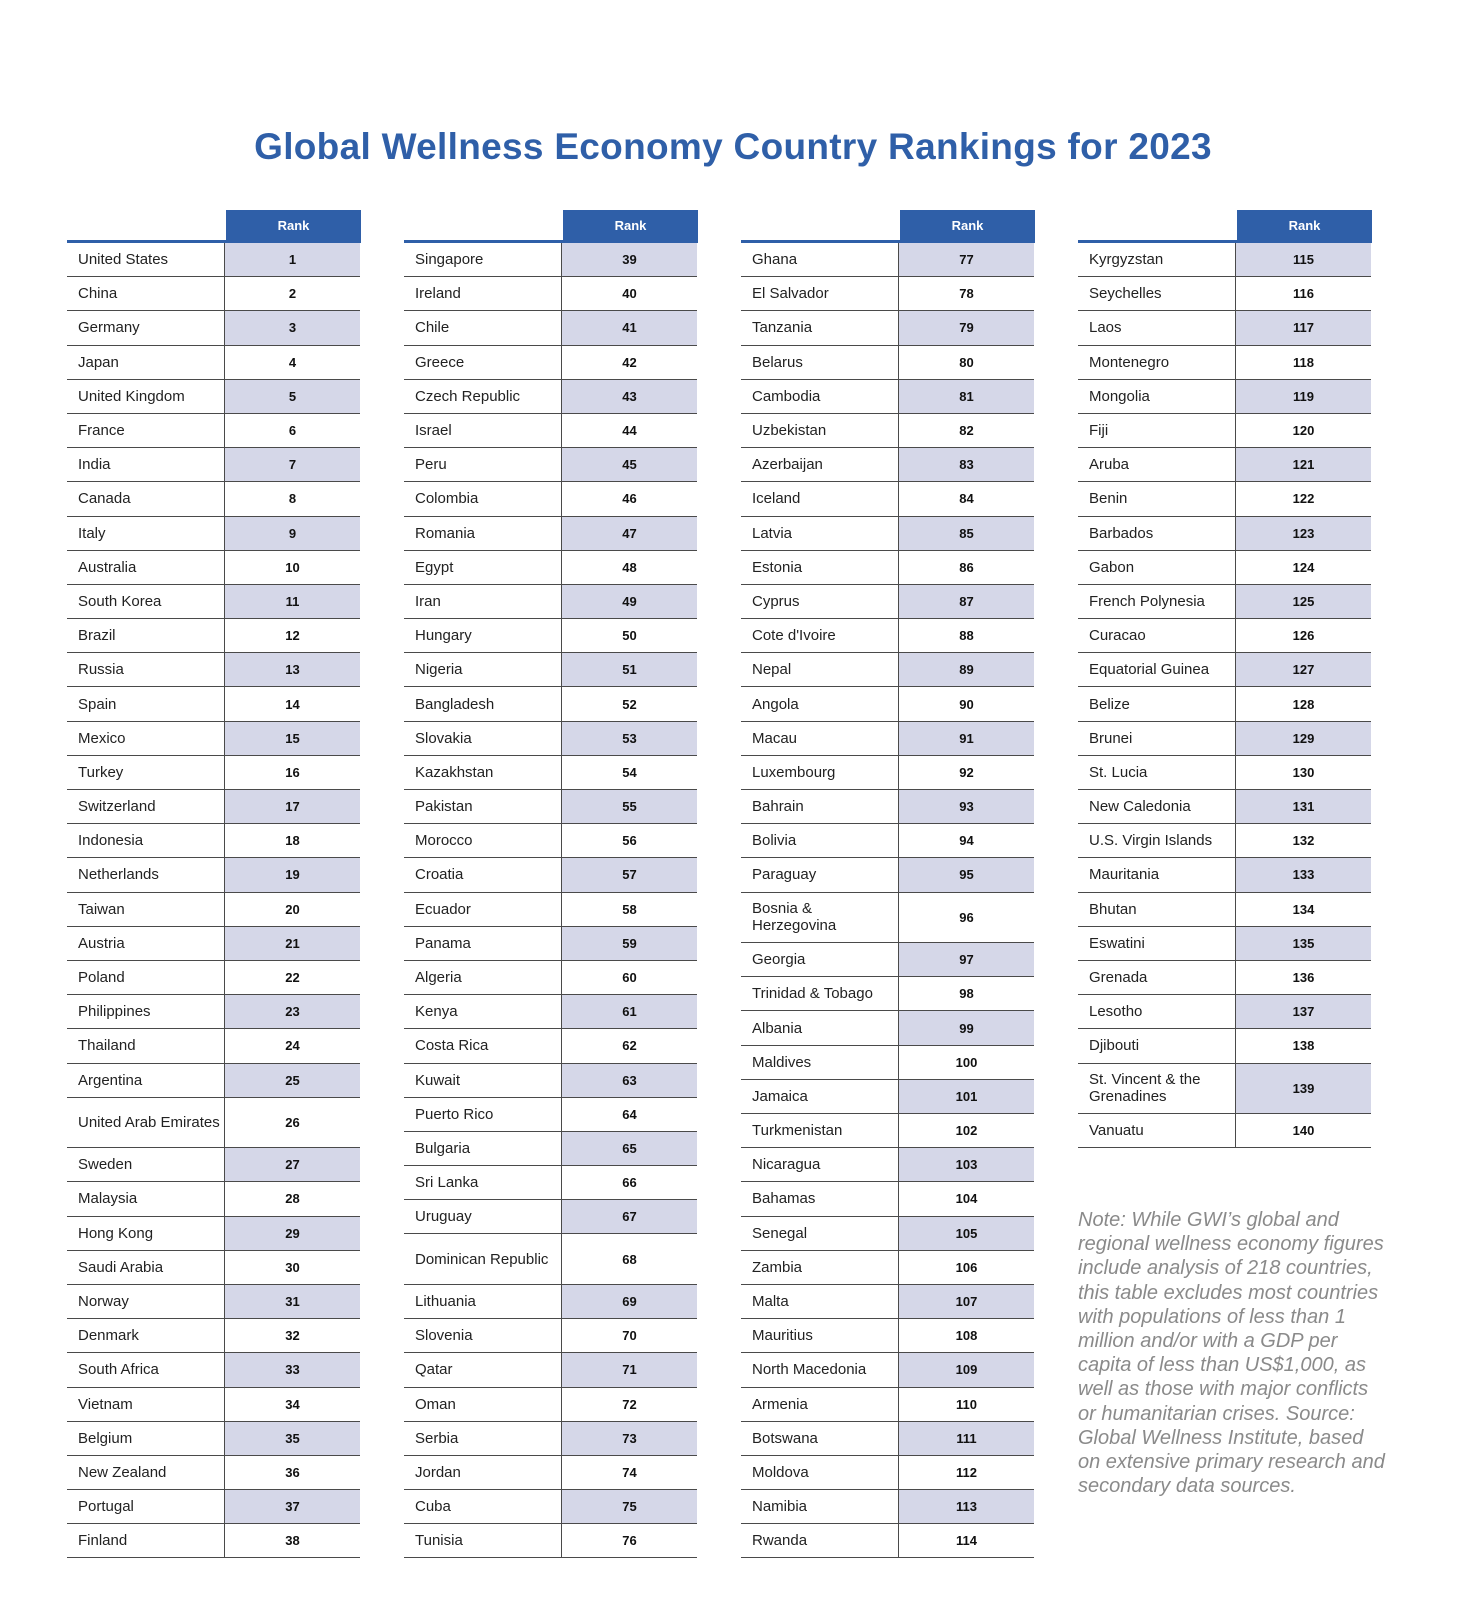 The width and height of the screenshot is (1466, 1600). I want to click on country-name: United Arab Emirates, so click(146, 1122).